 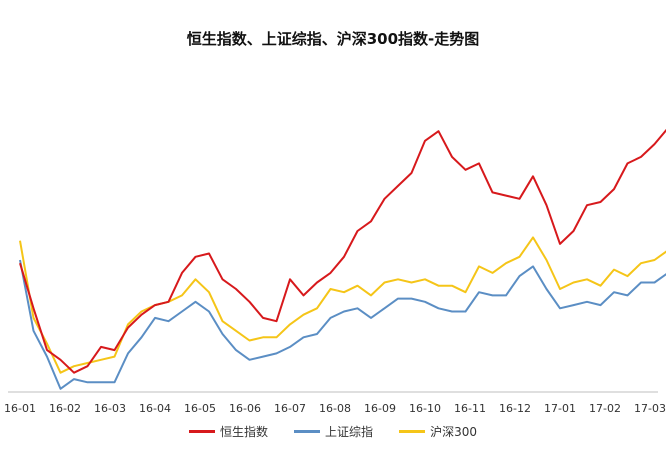 I want to click on legend-swatch-sse, so click(x=307, y=431).